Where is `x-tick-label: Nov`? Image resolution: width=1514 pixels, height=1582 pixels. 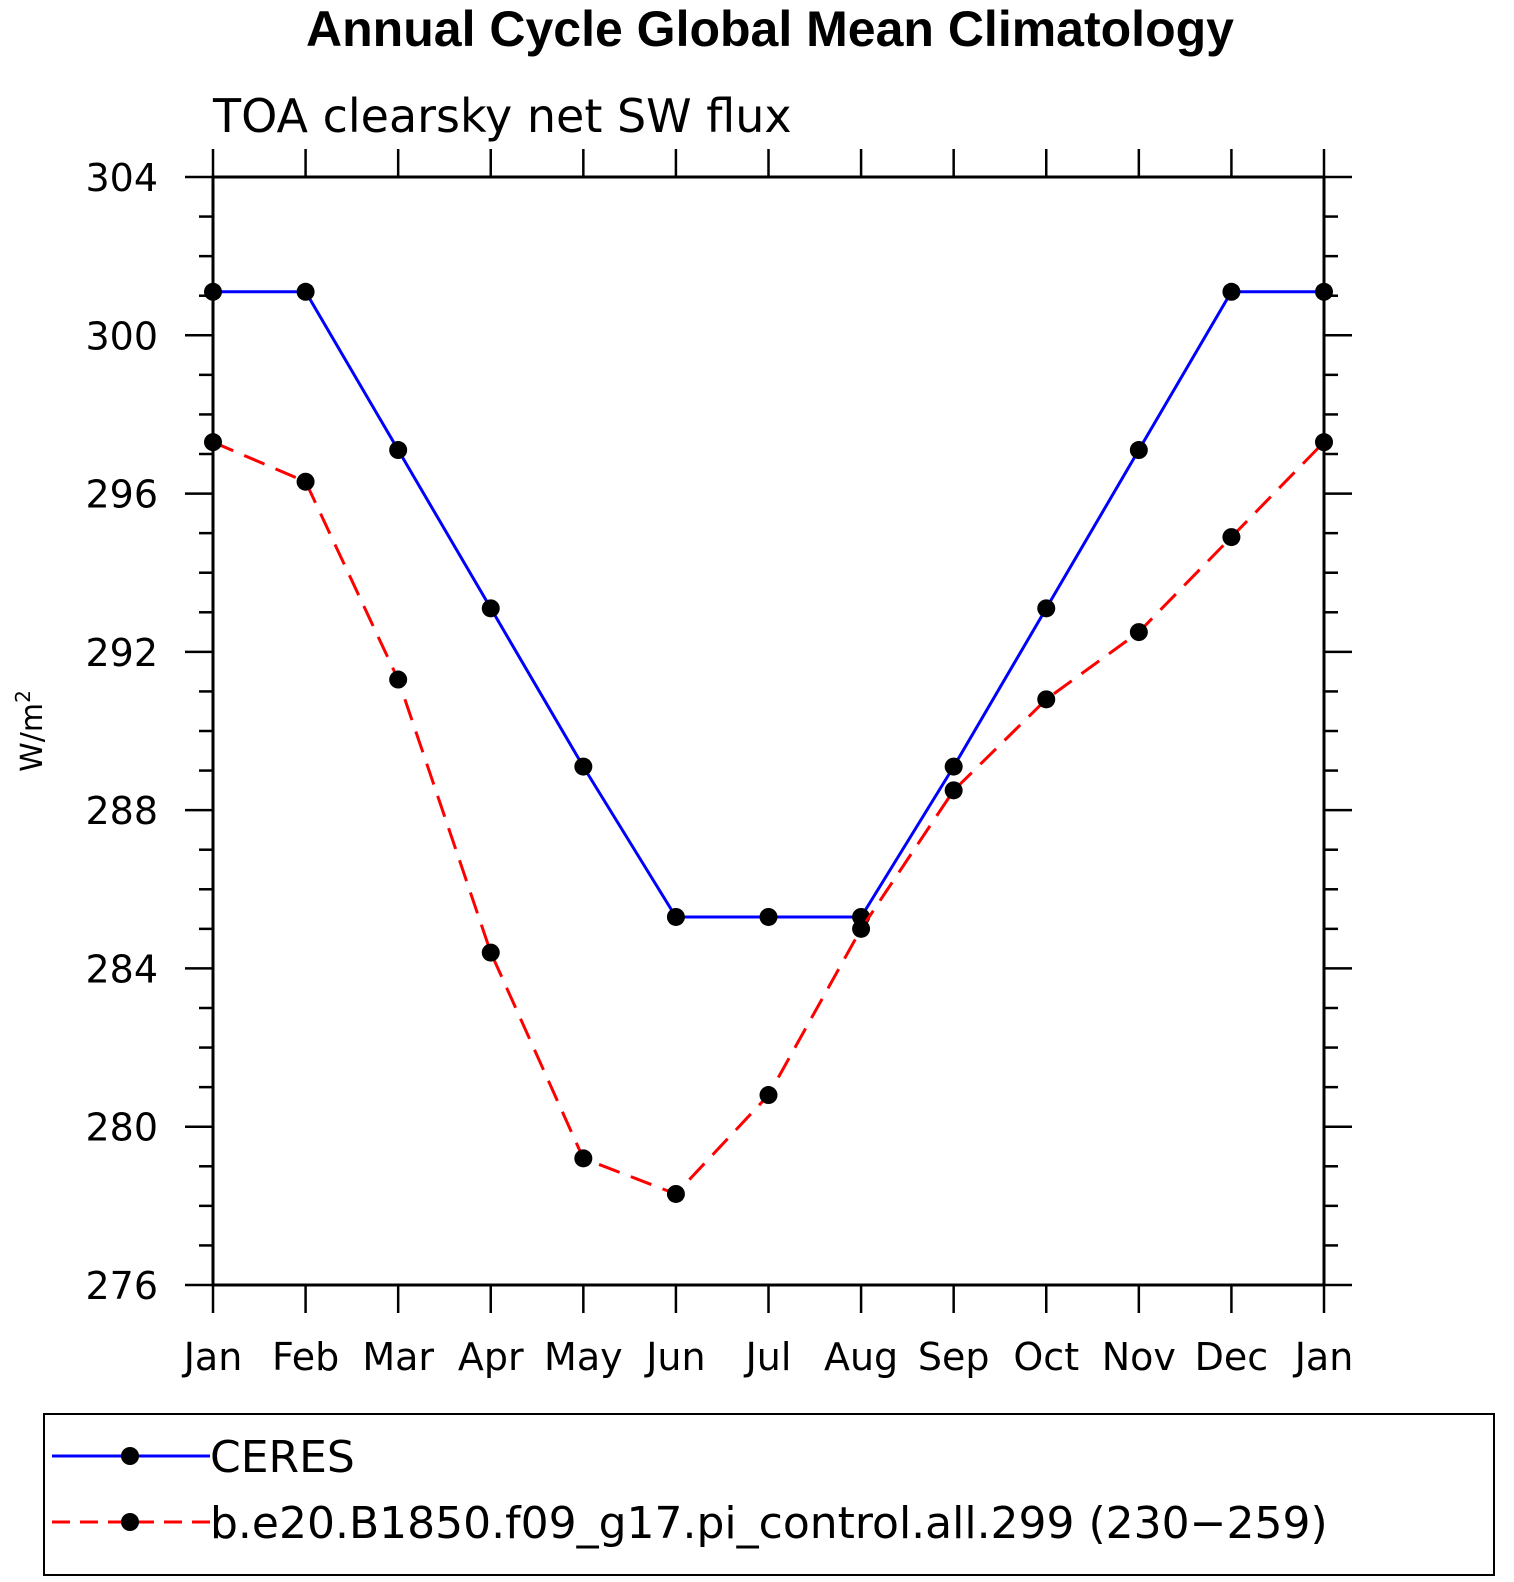 x-tick-label: Nov is located at coordinates (1139, 1357).